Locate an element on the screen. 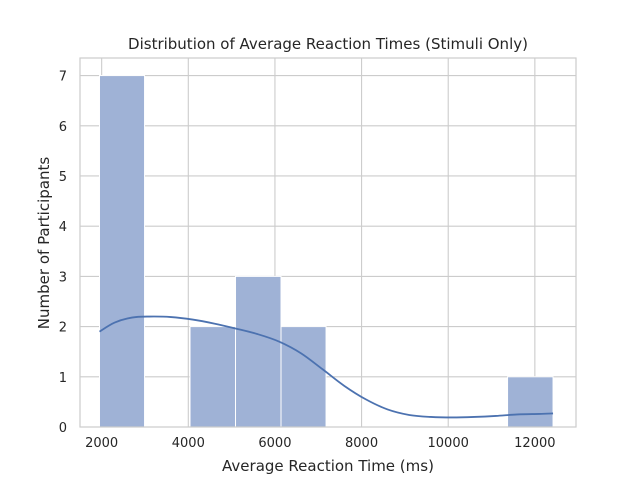 Image resolution: width=640 pixels, height=480 pixels. x-axis-title: Average Reaction Time (ms) is located at coordinates (328, 466).